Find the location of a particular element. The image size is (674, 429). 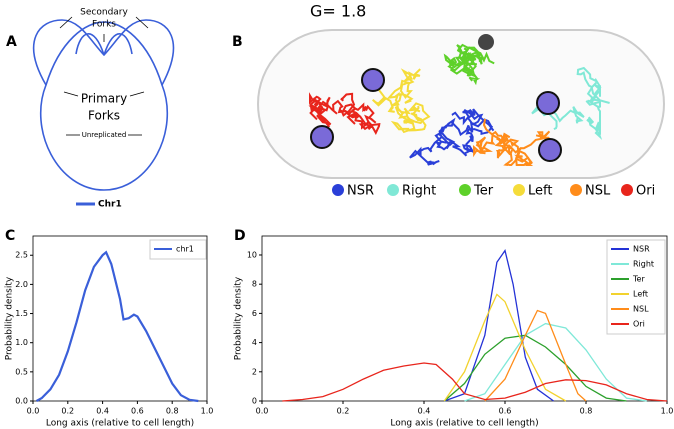

annotation: Secondary is located at coordinates (104, 13).